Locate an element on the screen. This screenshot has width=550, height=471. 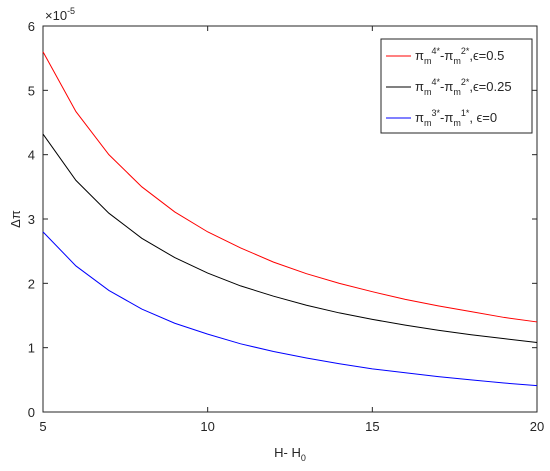
legend-box is located at coordinates (456, 86).